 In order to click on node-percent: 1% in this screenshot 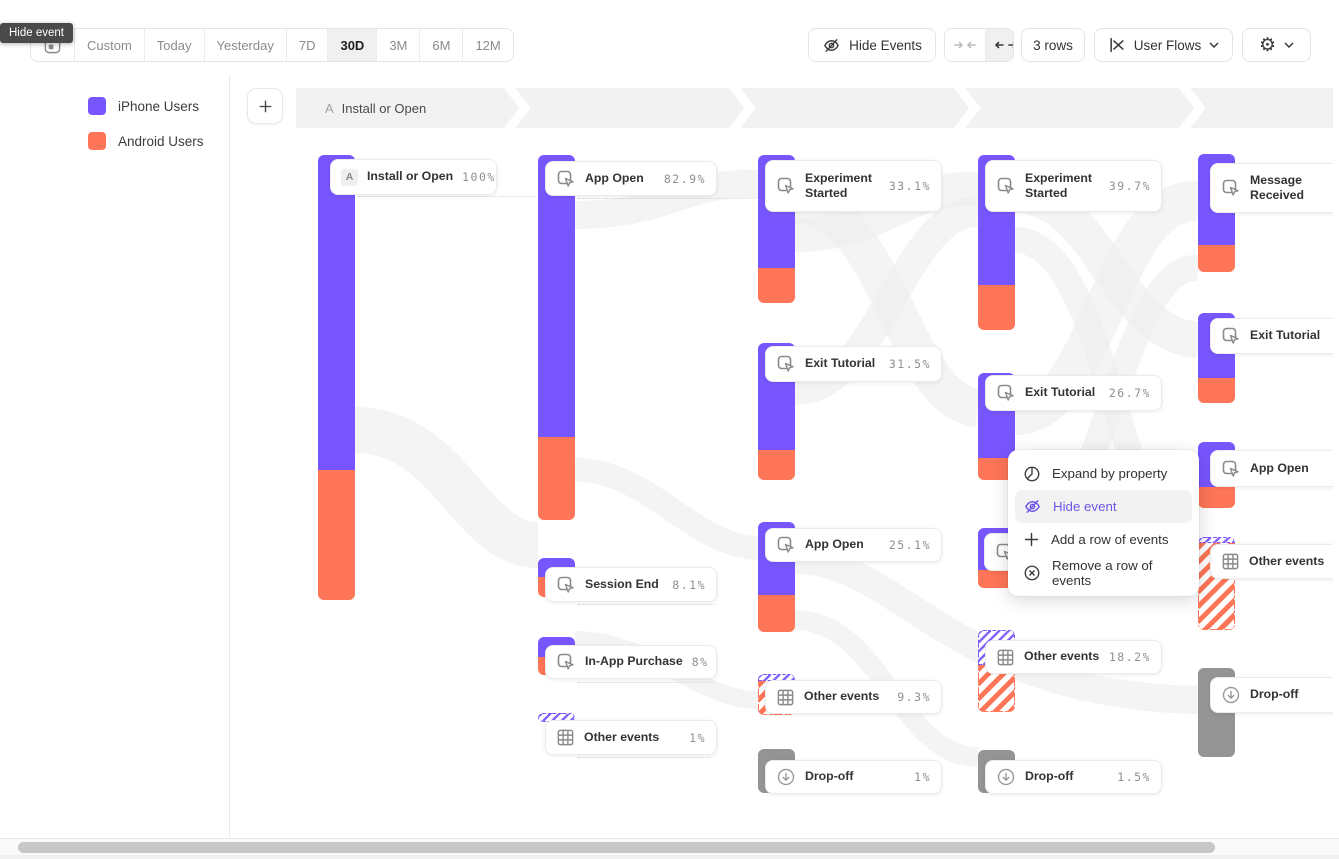, I will do `click(697, 737)`.